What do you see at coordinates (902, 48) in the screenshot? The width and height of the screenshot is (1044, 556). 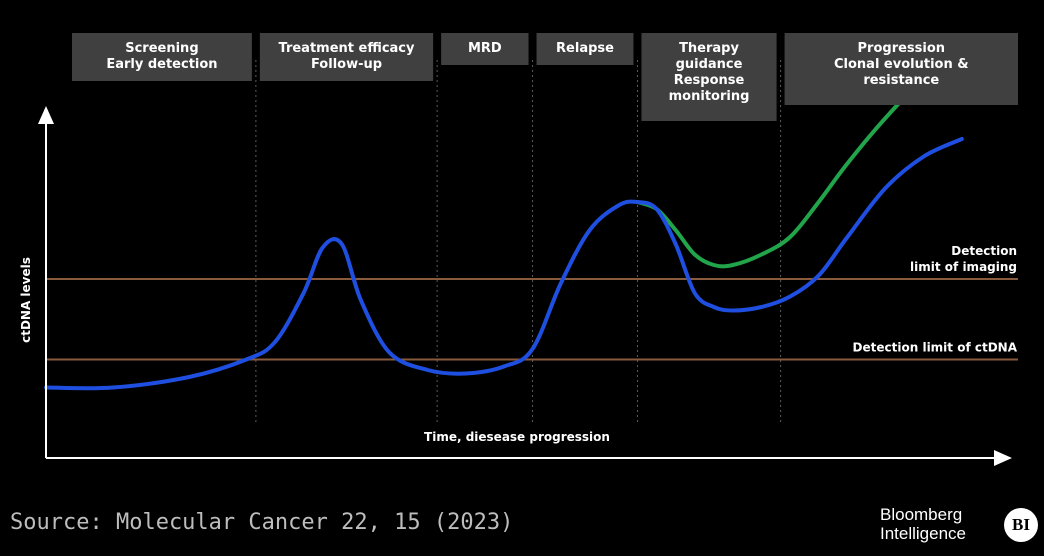 I see `phase-label: Progression` at bounding box center [902, 48].